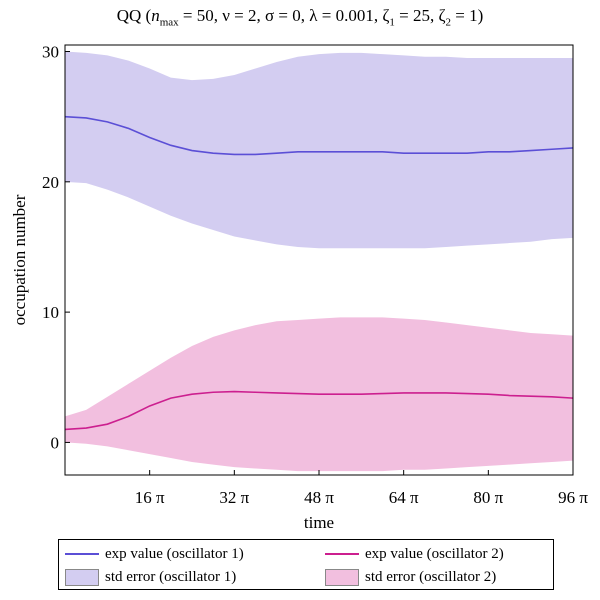 Image resolution: width=600 pixels, height=600 pixels. I want to click on legend-item-std-error-1: std error (oscillator 1), so click(148, 577).